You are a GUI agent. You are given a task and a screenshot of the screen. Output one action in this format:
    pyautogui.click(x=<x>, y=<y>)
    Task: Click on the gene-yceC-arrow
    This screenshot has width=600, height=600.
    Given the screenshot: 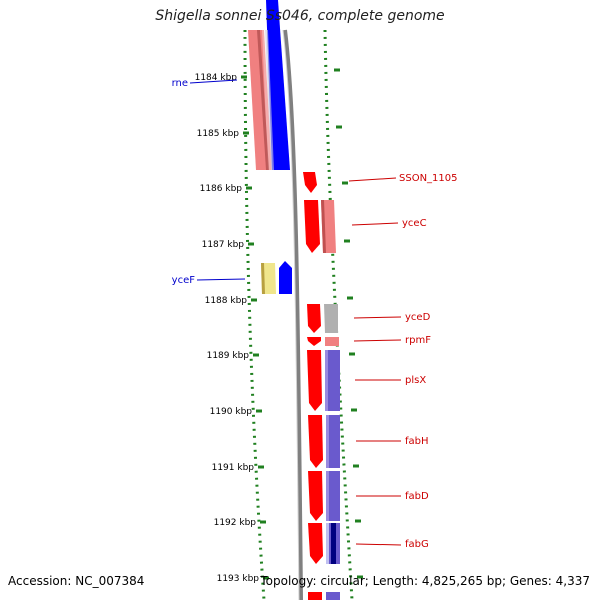 What is the action you would take?
    pyautogui.click(x=320, y=226)
    